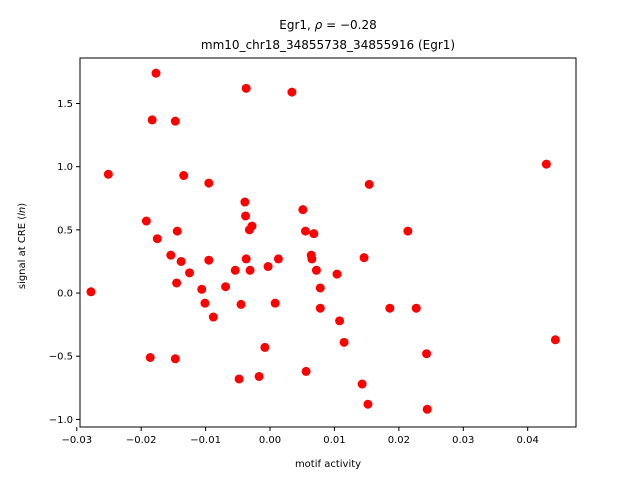  Describe the element at coordinates (61, 420) in the screenshot. I see `y-tick-label: −1.0` at that location.